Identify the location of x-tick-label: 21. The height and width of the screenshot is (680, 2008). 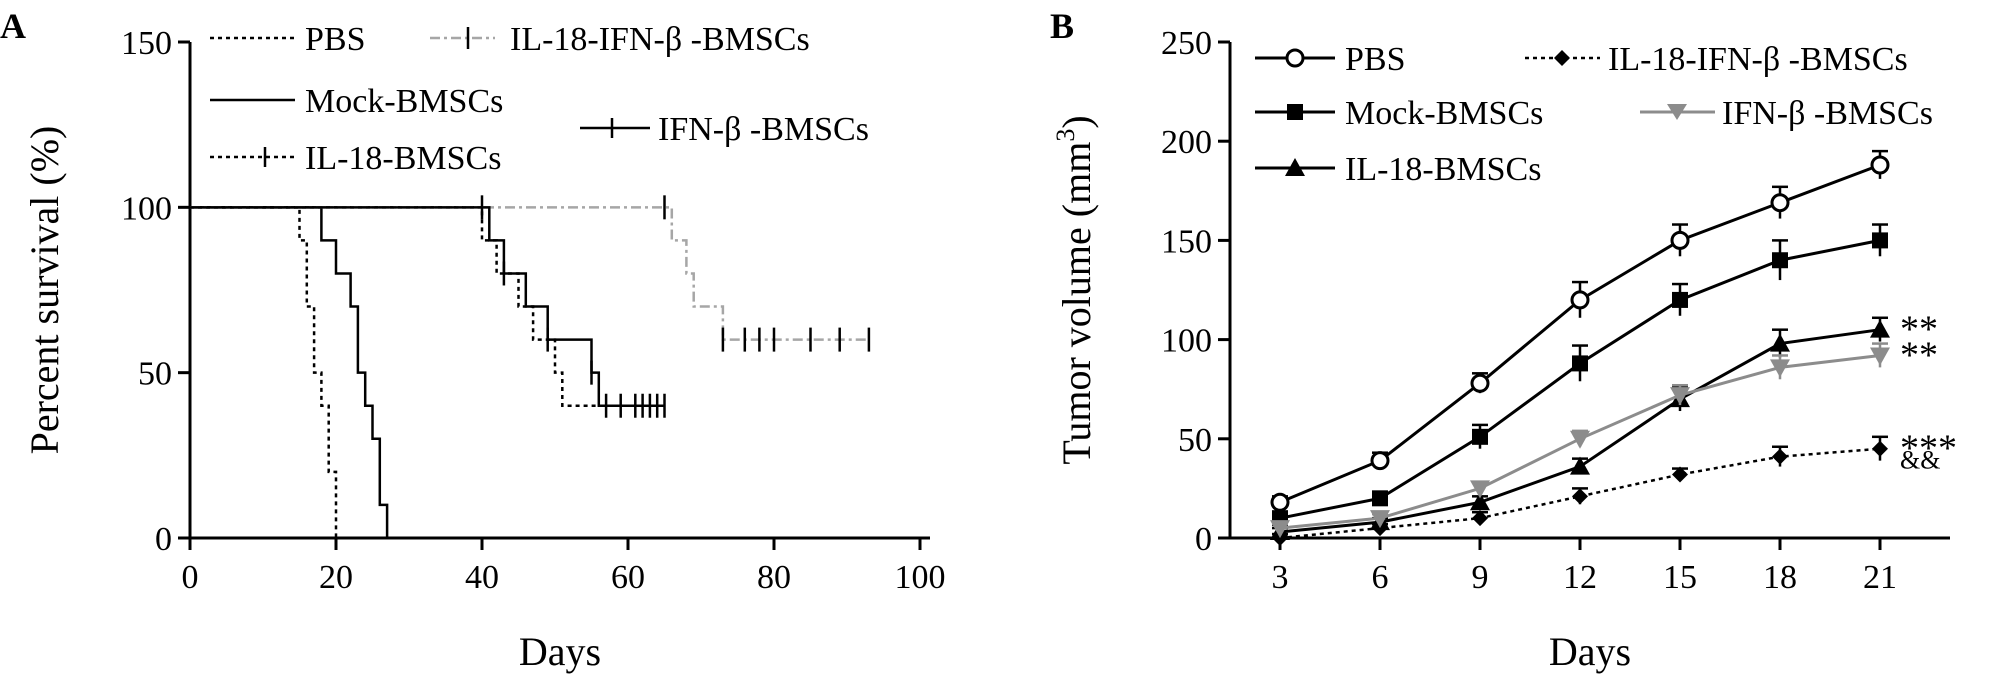
(1880, 577).